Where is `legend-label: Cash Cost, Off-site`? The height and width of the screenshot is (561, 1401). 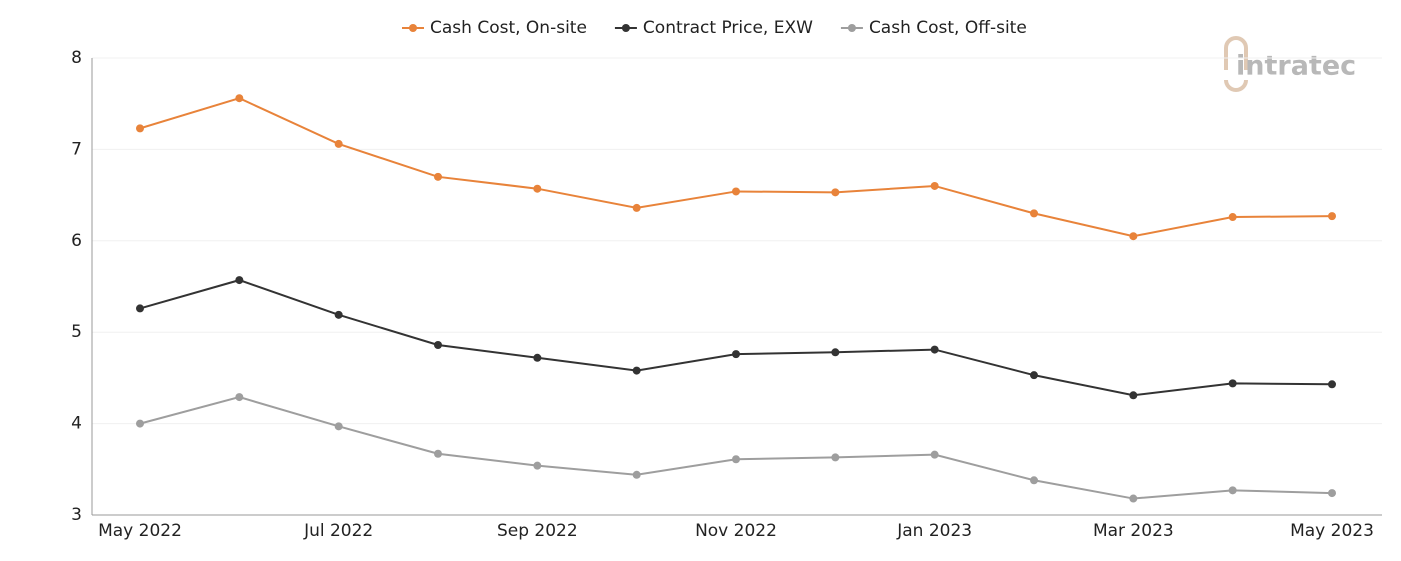 legend-label: Cash Cost, Off-site is located at coordinates (948, 28).